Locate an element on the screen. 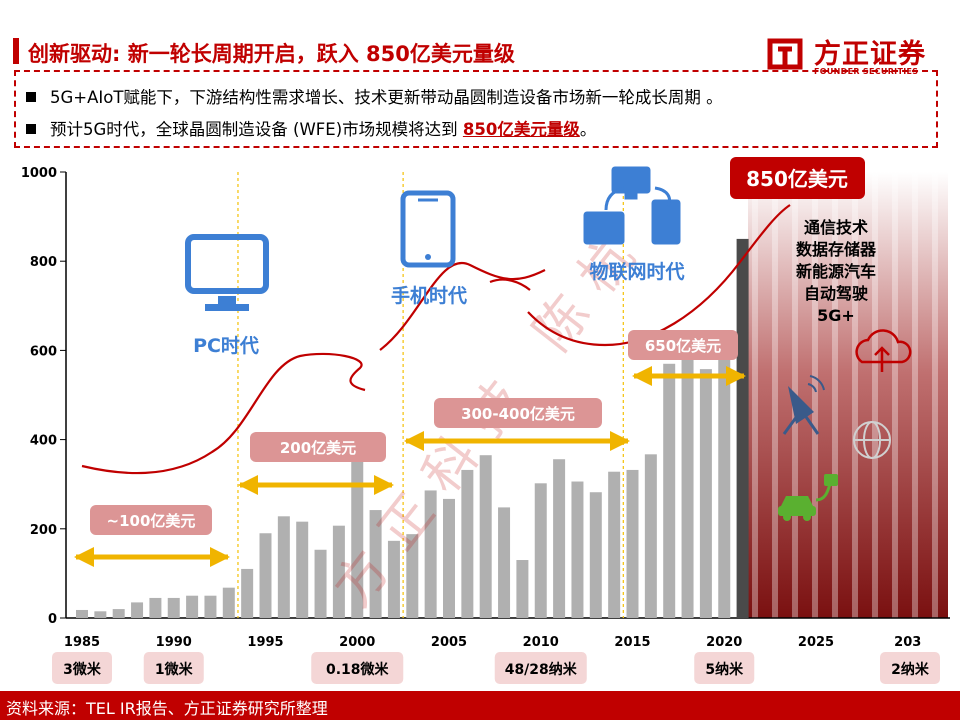 The height and width of the screenshot is (720, 960). bar-2013 is located at coordinates (595, 555).